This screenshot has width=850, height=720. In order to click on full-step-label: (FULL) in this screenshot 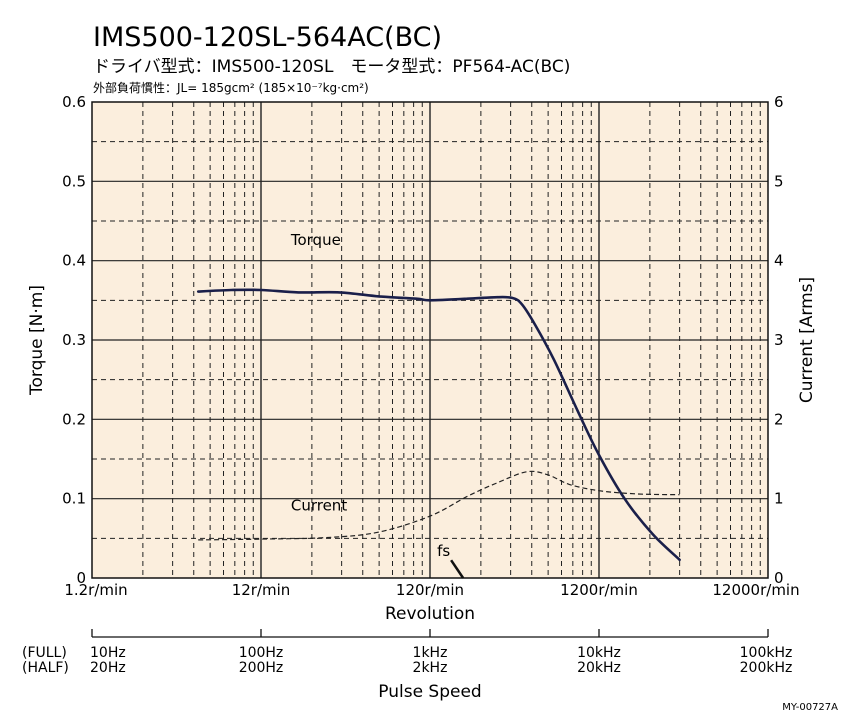, I will do `click(44, 653)`.